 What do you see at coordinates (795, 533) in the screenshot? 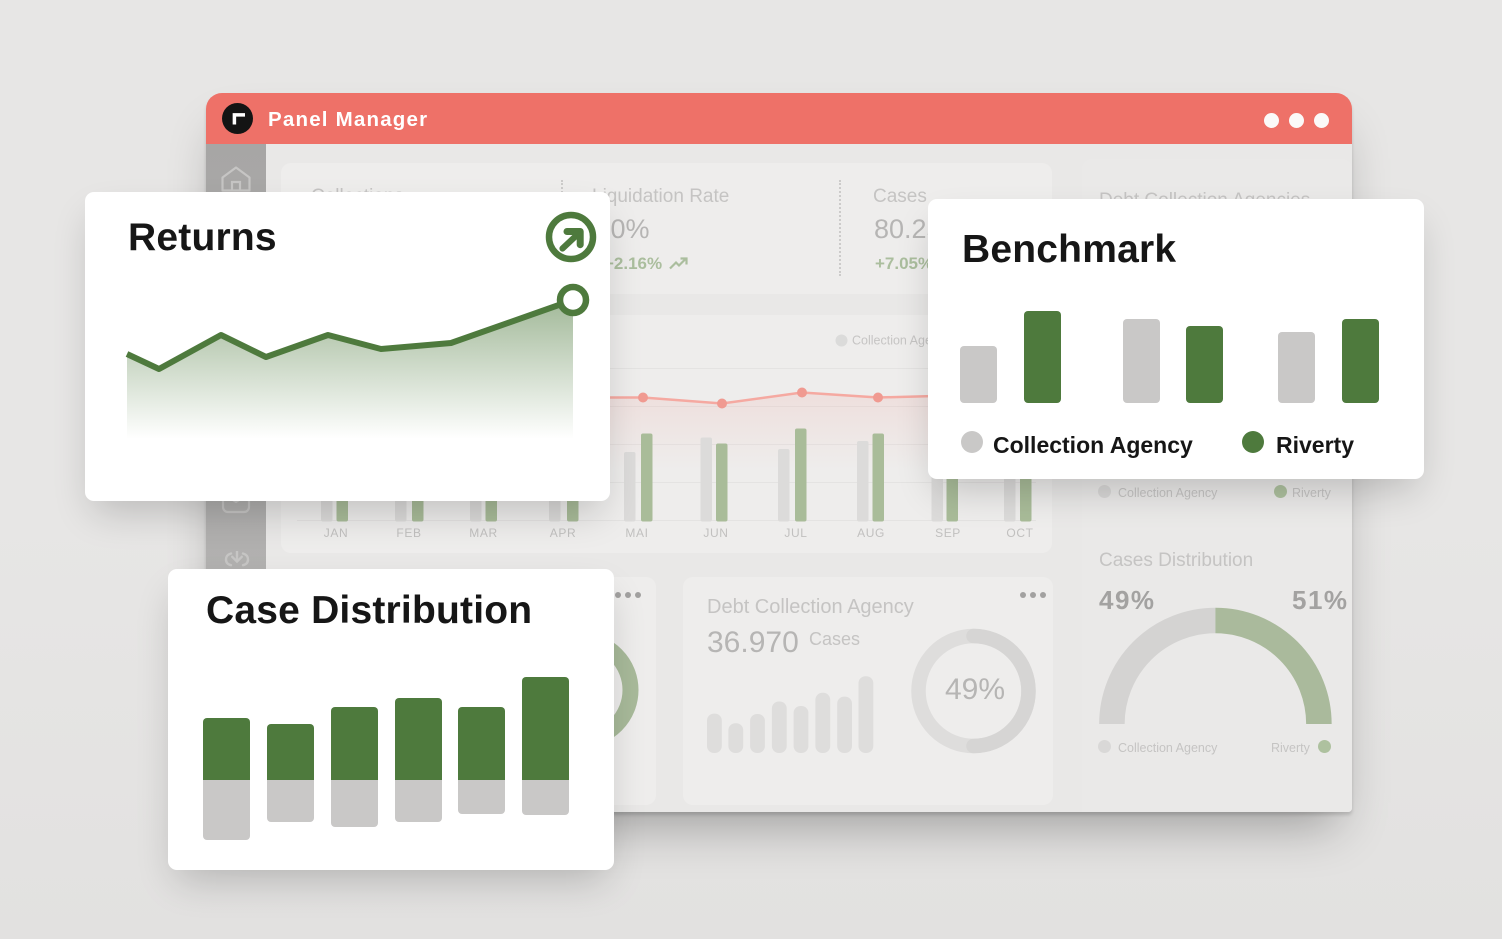
I see `svg-text: JUL` at bounding box center [795, 533].